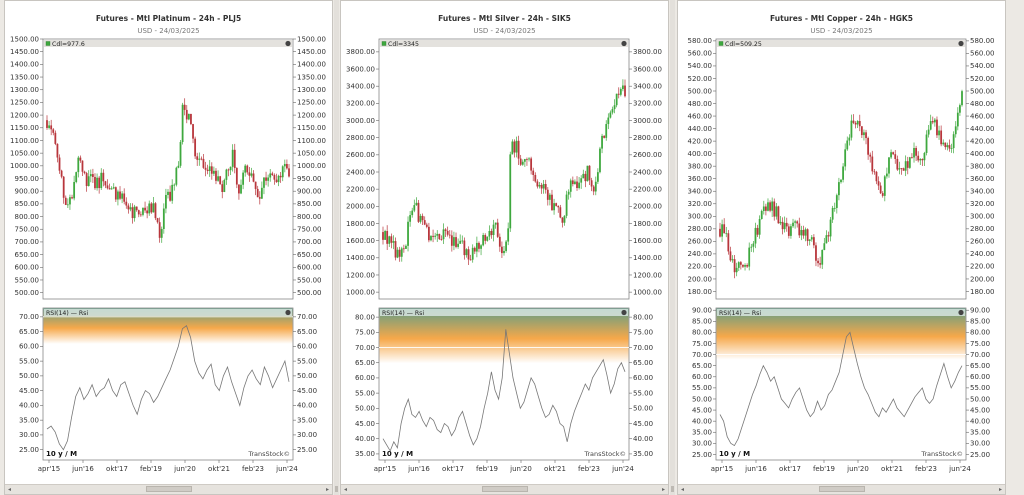 The image size is (1024, 495). Describe the element at coordinates (841, 44) in the screenshot. I see `price-legend: Cdl=509.25` at that location.